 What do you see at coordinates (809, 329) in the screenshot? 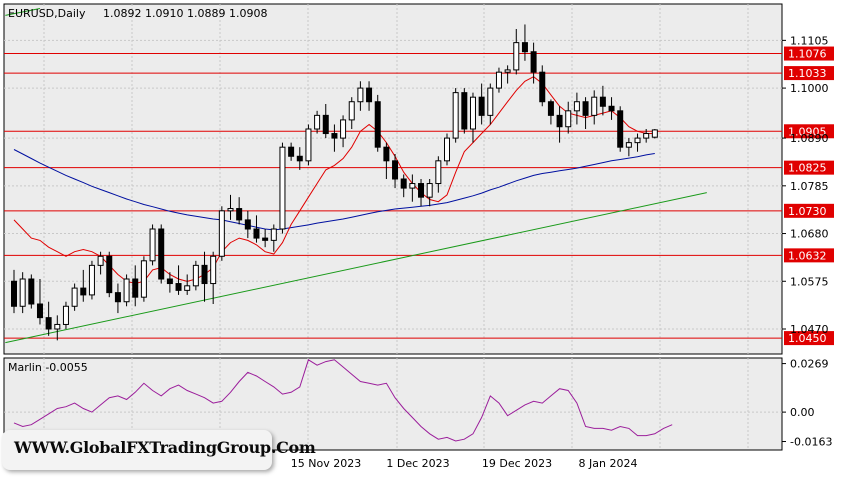
I see `y-tick-label: 1.0470` at bounding box center [809, 329].